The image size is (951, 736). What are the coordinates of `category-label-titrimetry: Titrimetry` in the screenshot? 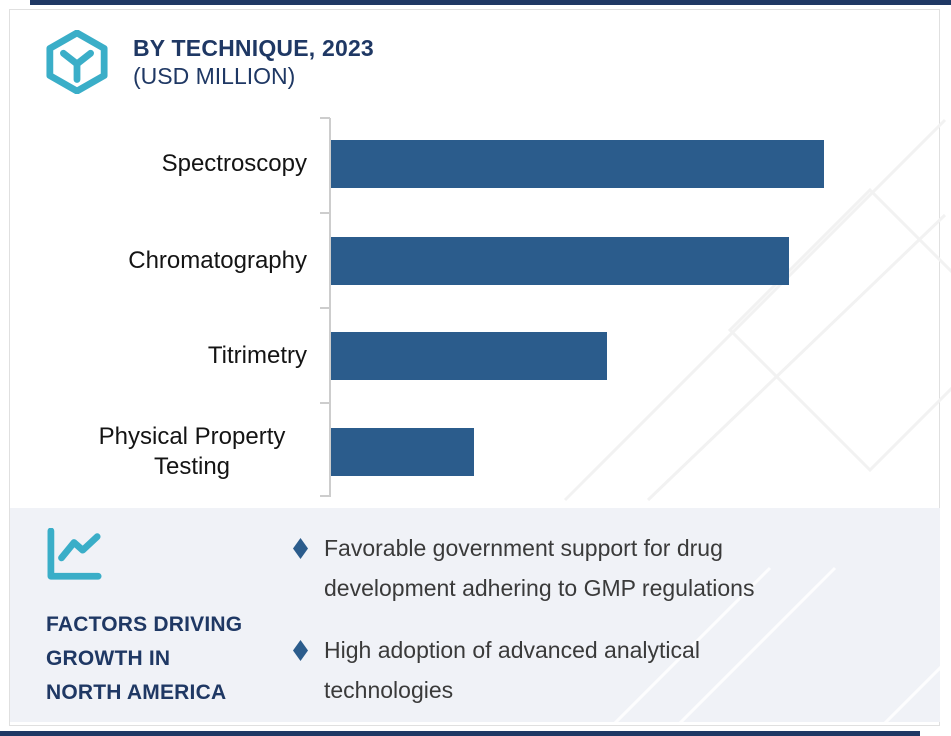 It's located at (257, 355).